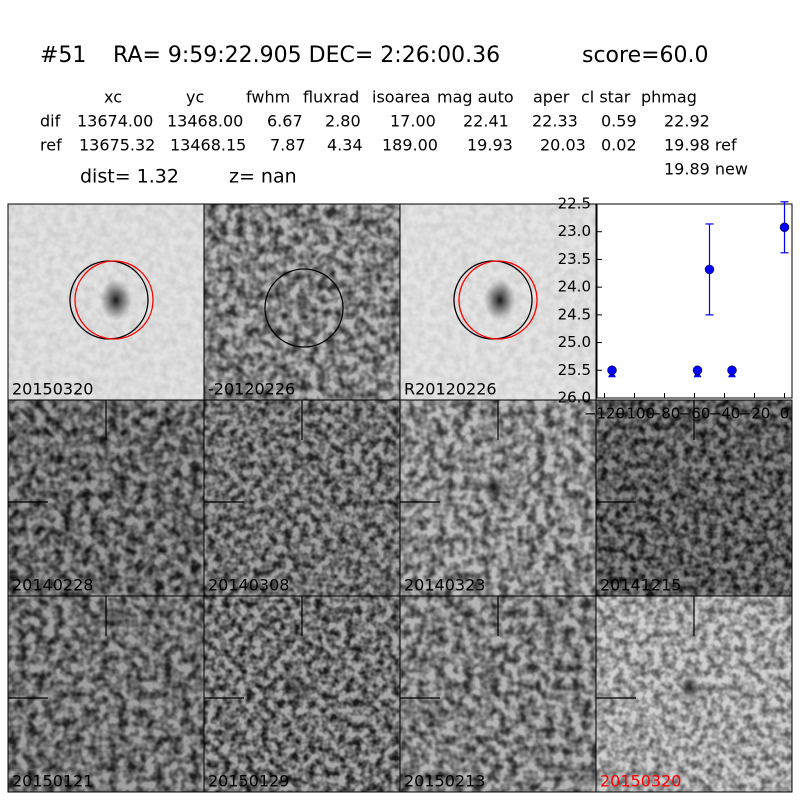  What do you see at coordinates (555, 121) in the screenshot?
I see `table-cell: 22.33` at bounding box center [555, 121].